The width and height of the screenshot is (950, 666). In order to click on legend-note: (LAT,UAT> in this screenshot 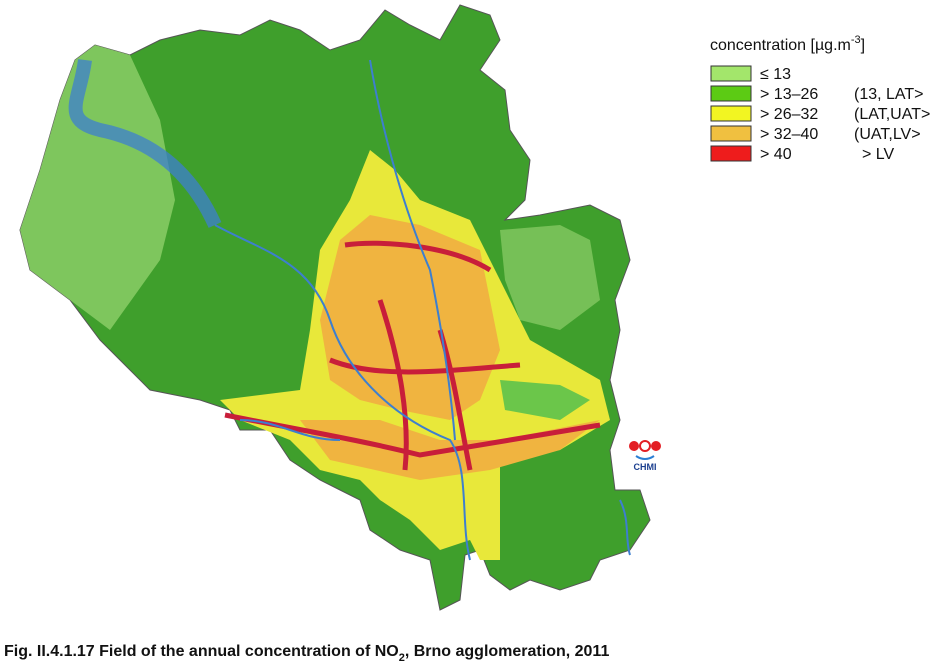, I will do `click(892, 114)`.